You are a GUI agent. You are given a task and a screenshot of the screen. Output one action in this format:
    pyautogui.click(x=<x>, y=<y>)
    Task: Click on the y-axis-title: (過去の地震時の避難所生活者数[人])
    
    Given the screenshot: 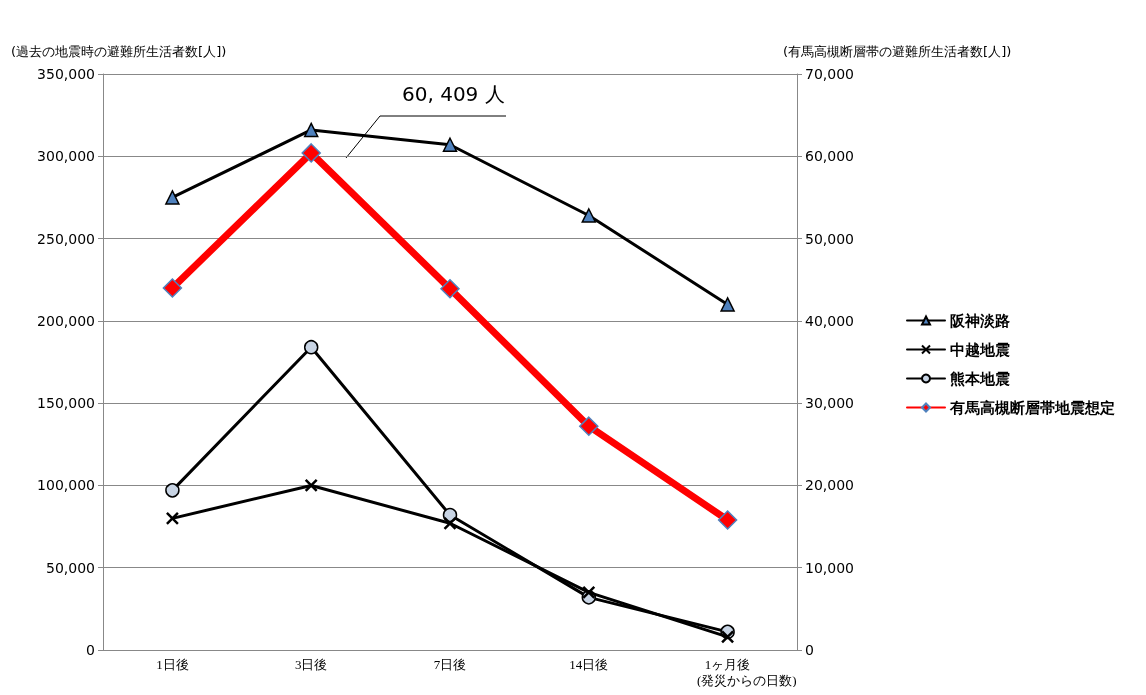 What is the action you would take?
    pyautogui.click(x=119, y=51)
    